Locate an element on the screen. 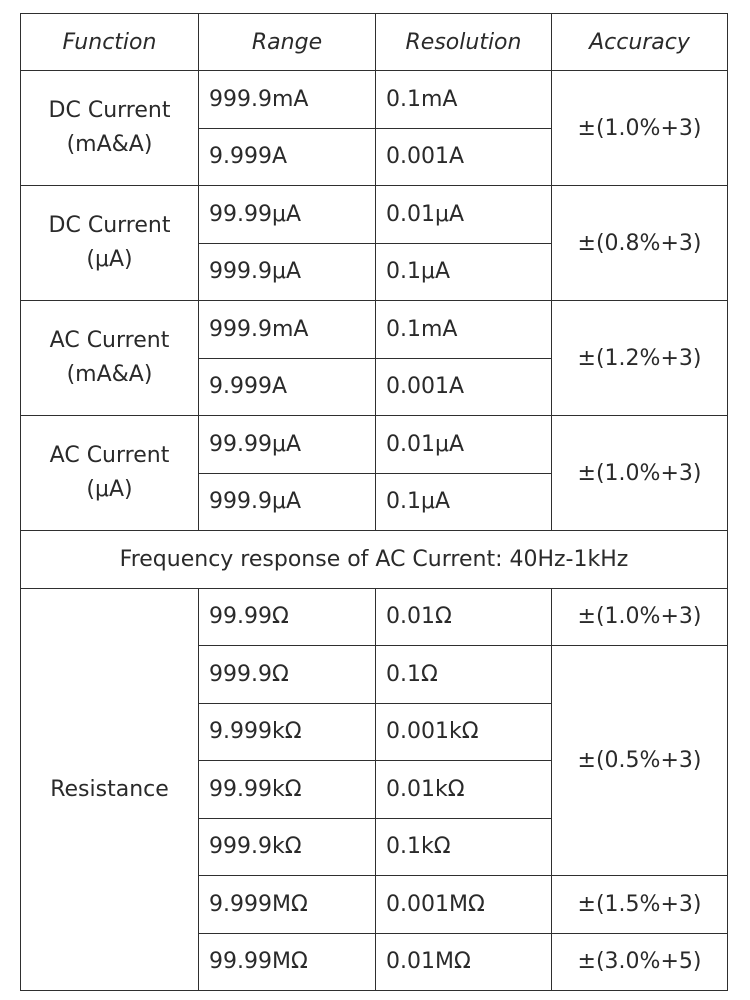 The width and height of the screenshot is (750, 1000). resolution-cell: 0.001kΩ is located at coordinates (463, 731).